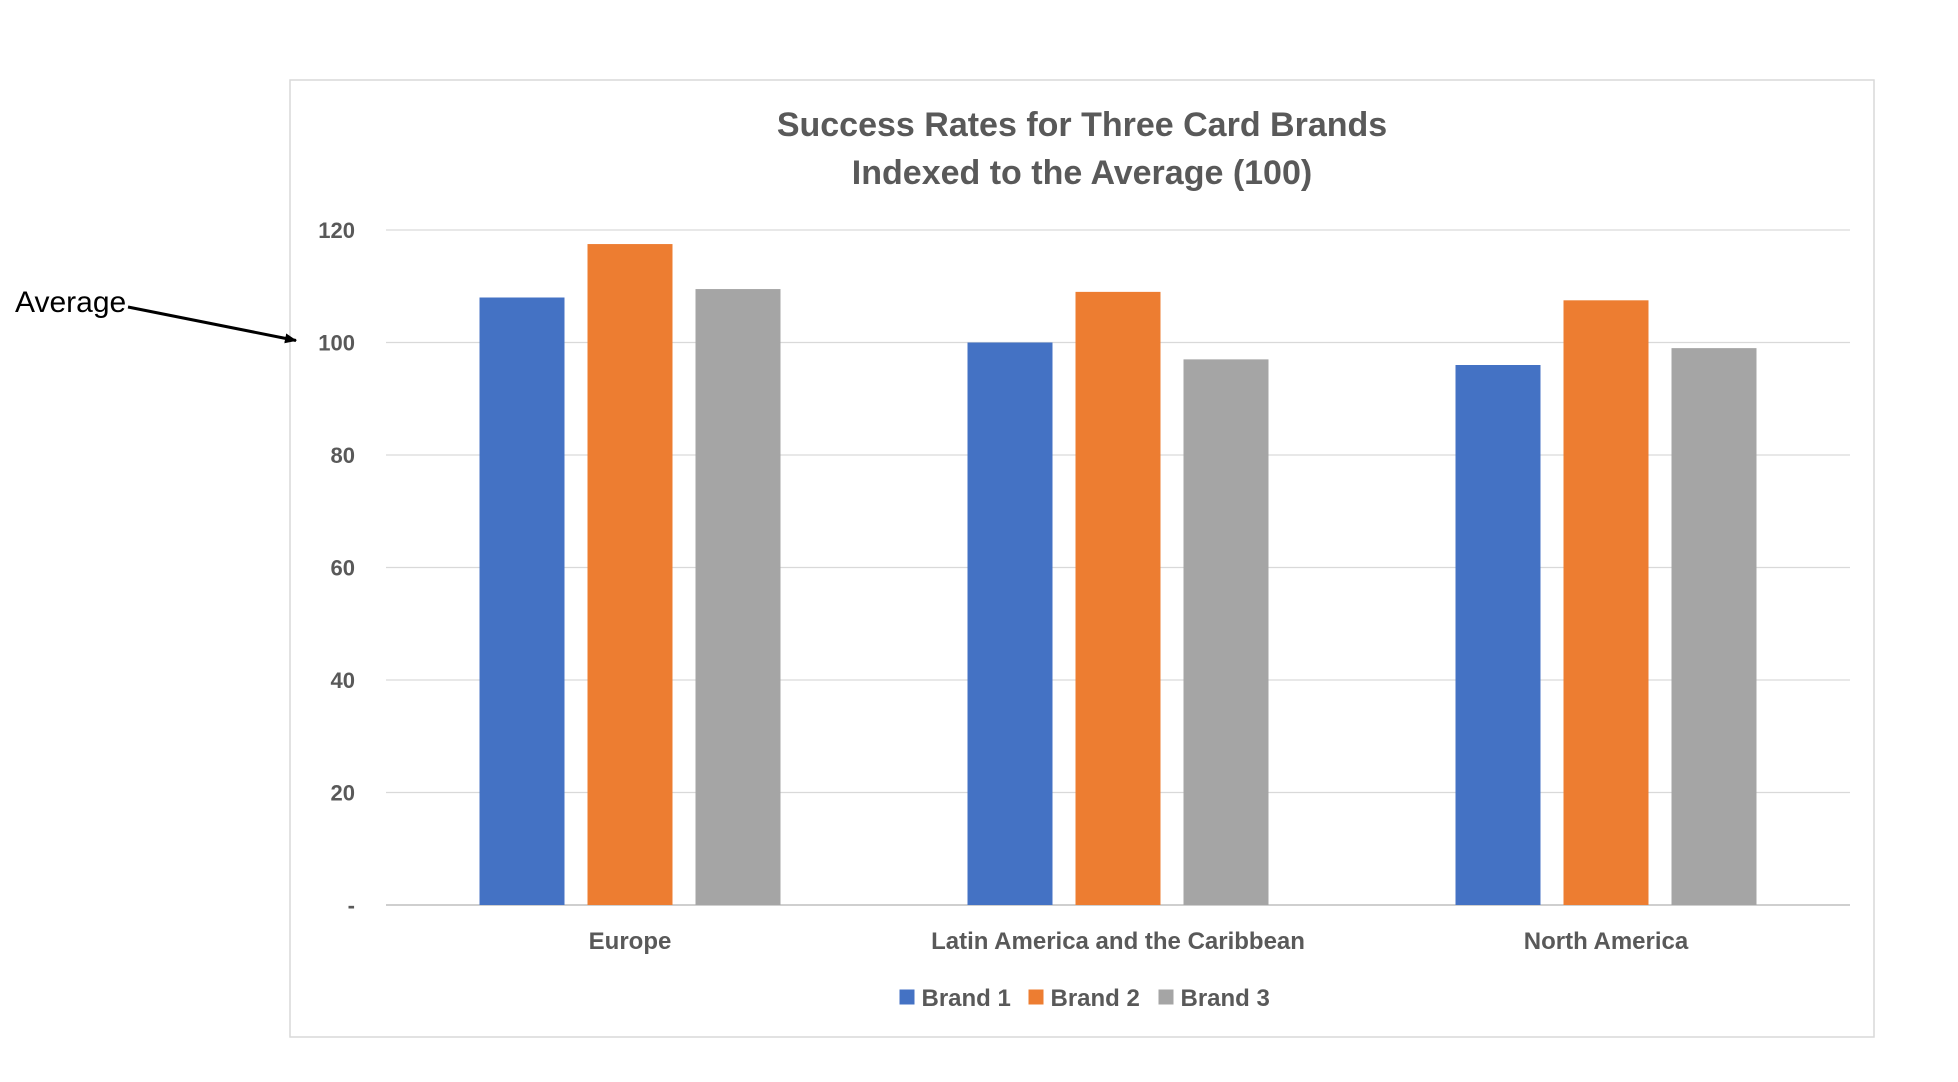 Image resolution: width=1958 pixels, height=1082 pixels. I want to click on y-tick-label: 80, so click(343, 455).